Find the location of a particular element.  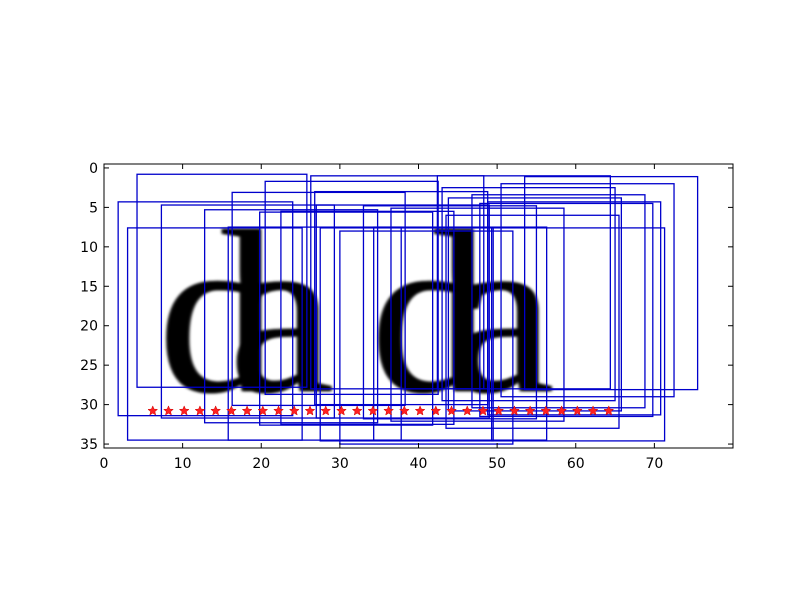

y-tick-label: 30 is located at coordinates (89, 406).